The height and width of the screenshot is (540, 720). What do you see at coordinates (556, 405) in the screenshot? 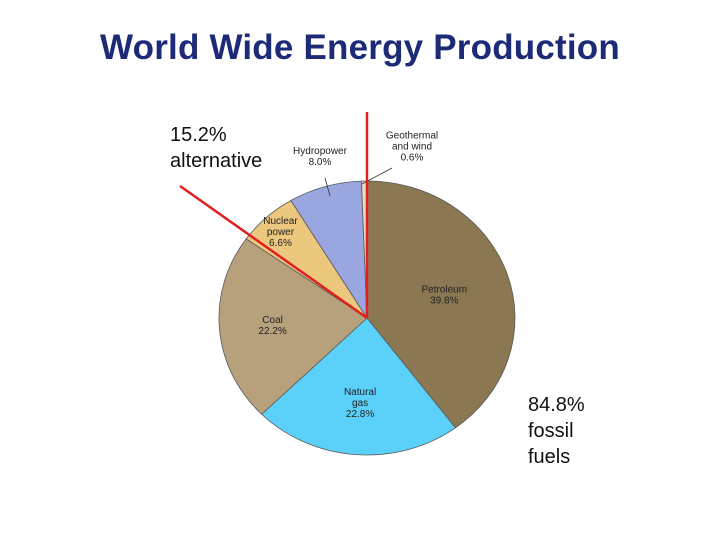
I see `fossil-percent: 84.8%` at bounding box center [556, 405].